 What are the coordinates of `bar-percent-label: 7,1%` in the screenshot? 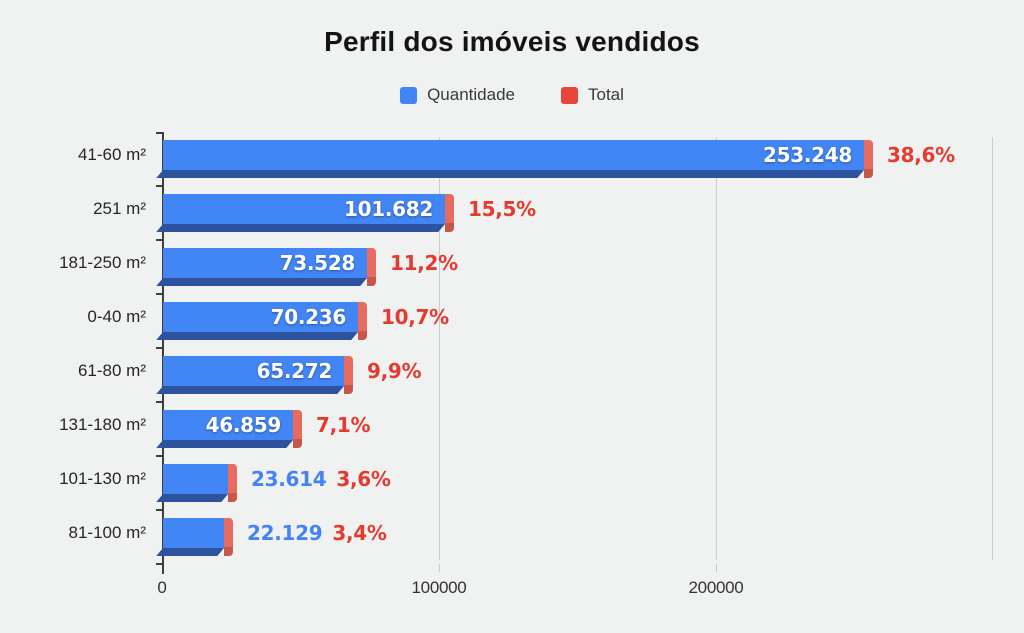 It's located at (343, 425).